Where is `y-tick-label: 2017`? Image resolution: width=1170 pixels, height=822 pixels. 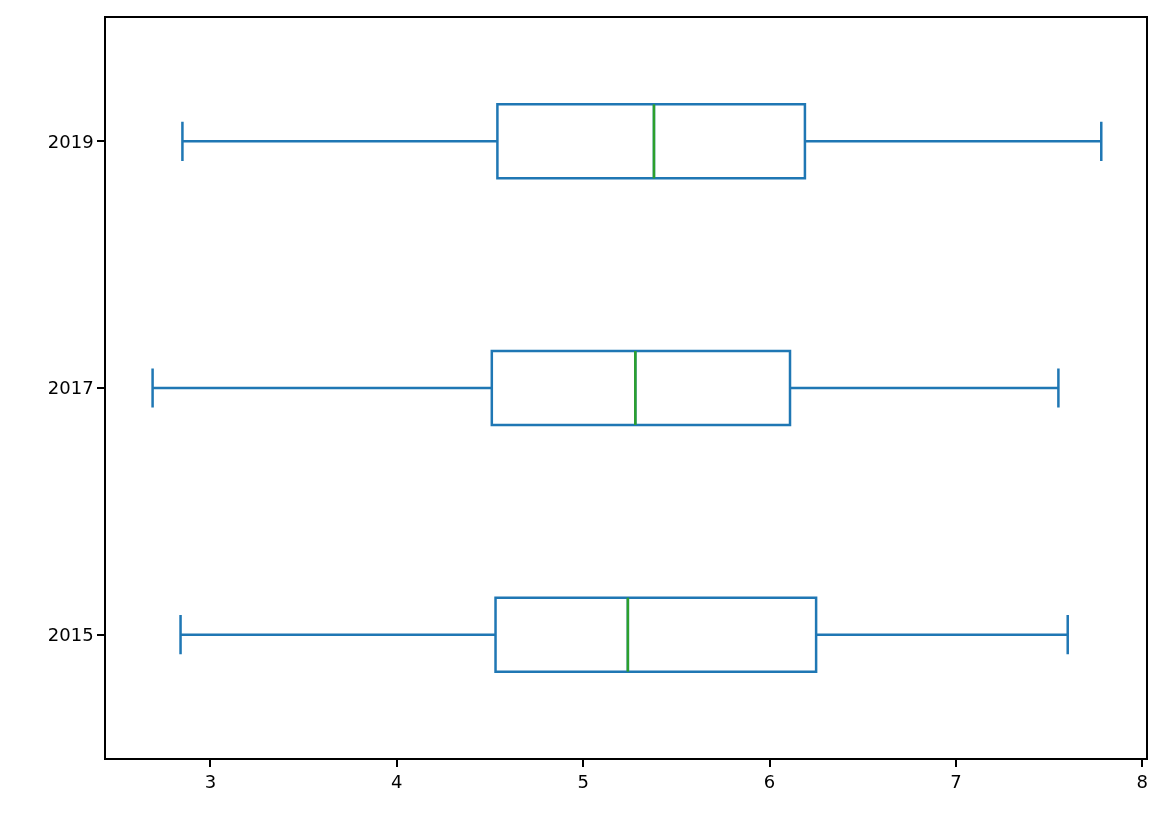
y-tick-label: 2017 is located at coordinates (70, 388).